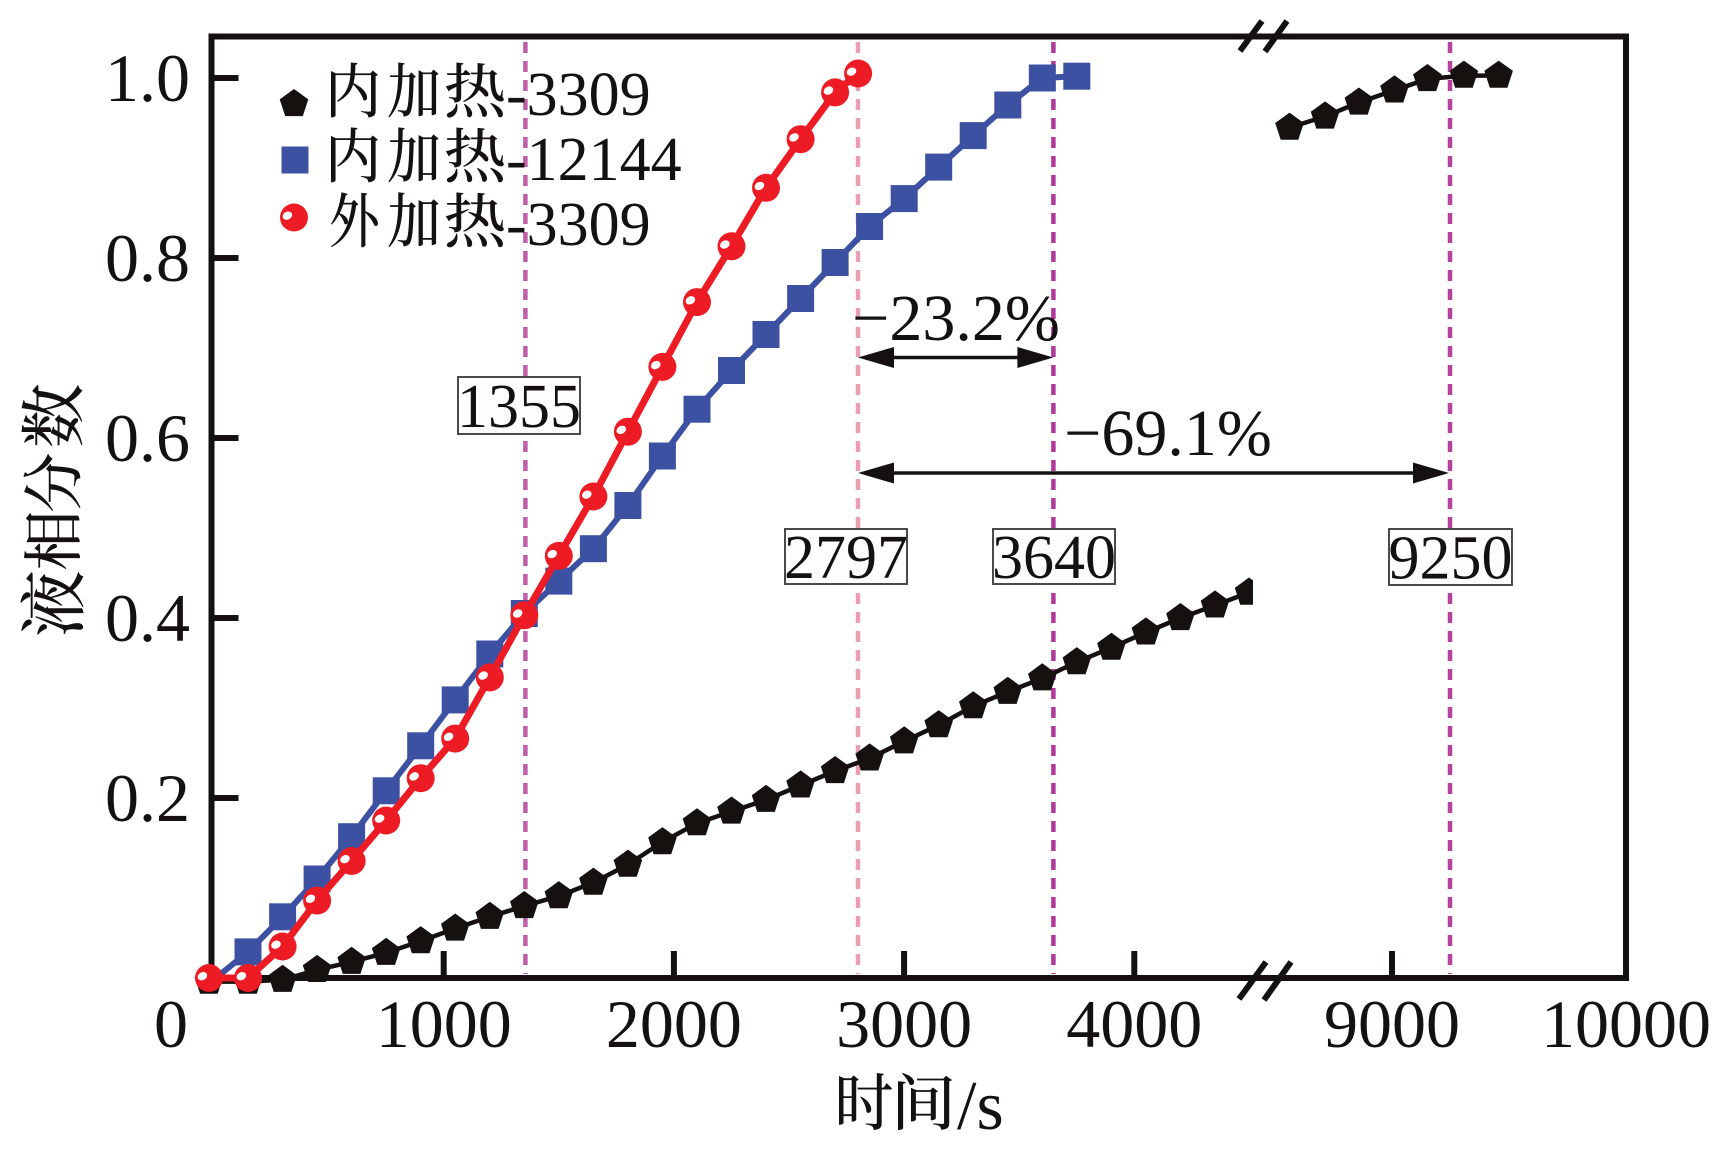  Describe the element at coordinates (171, 1024) in the screenshot. I see `svg-text: 0` at that location.